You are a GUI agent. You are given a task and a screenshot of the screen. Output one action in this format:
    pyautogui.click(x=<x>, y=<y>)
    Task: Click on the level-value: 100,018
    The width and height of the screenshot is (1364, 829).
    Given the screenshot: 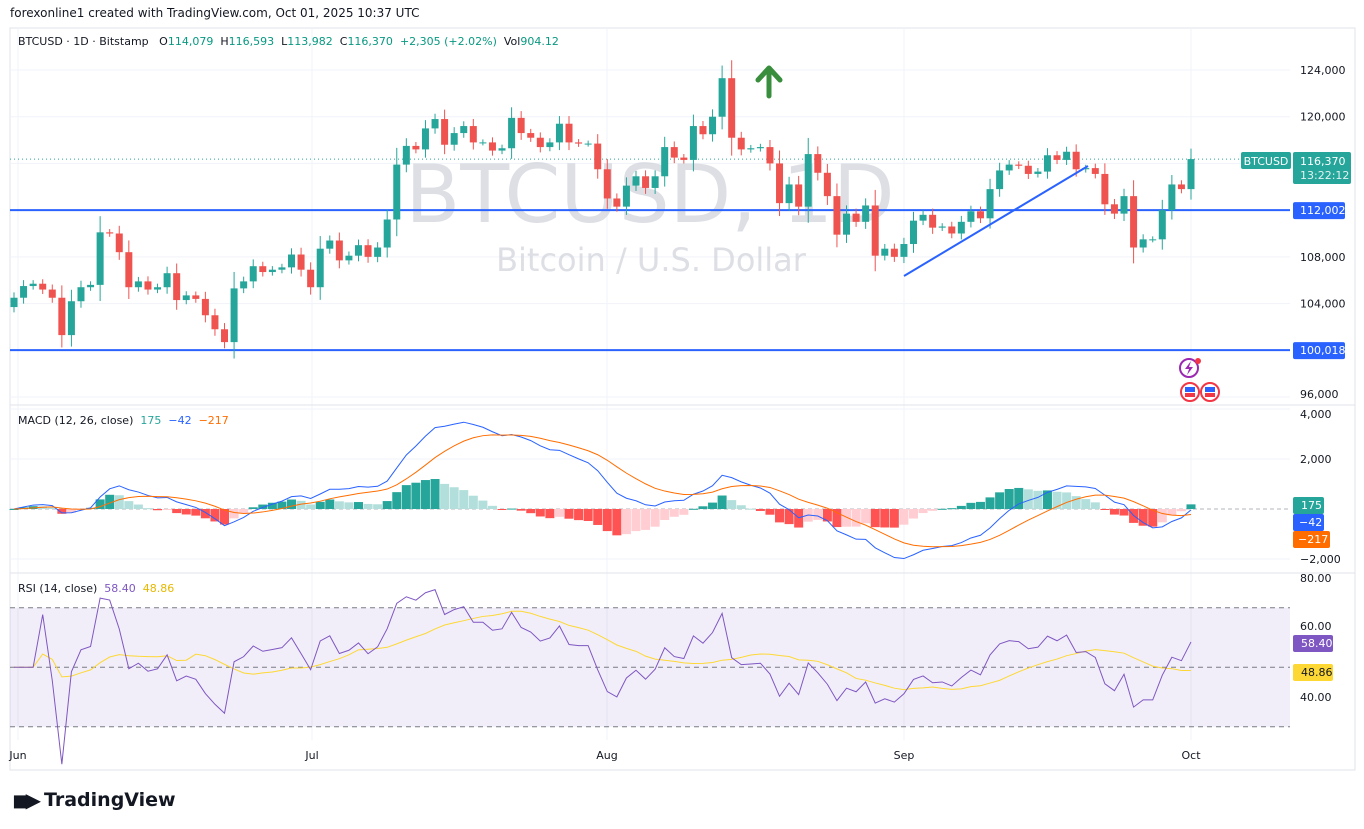 What is the action you would take?
    pyautogui.click(x=1323, y=350)
    